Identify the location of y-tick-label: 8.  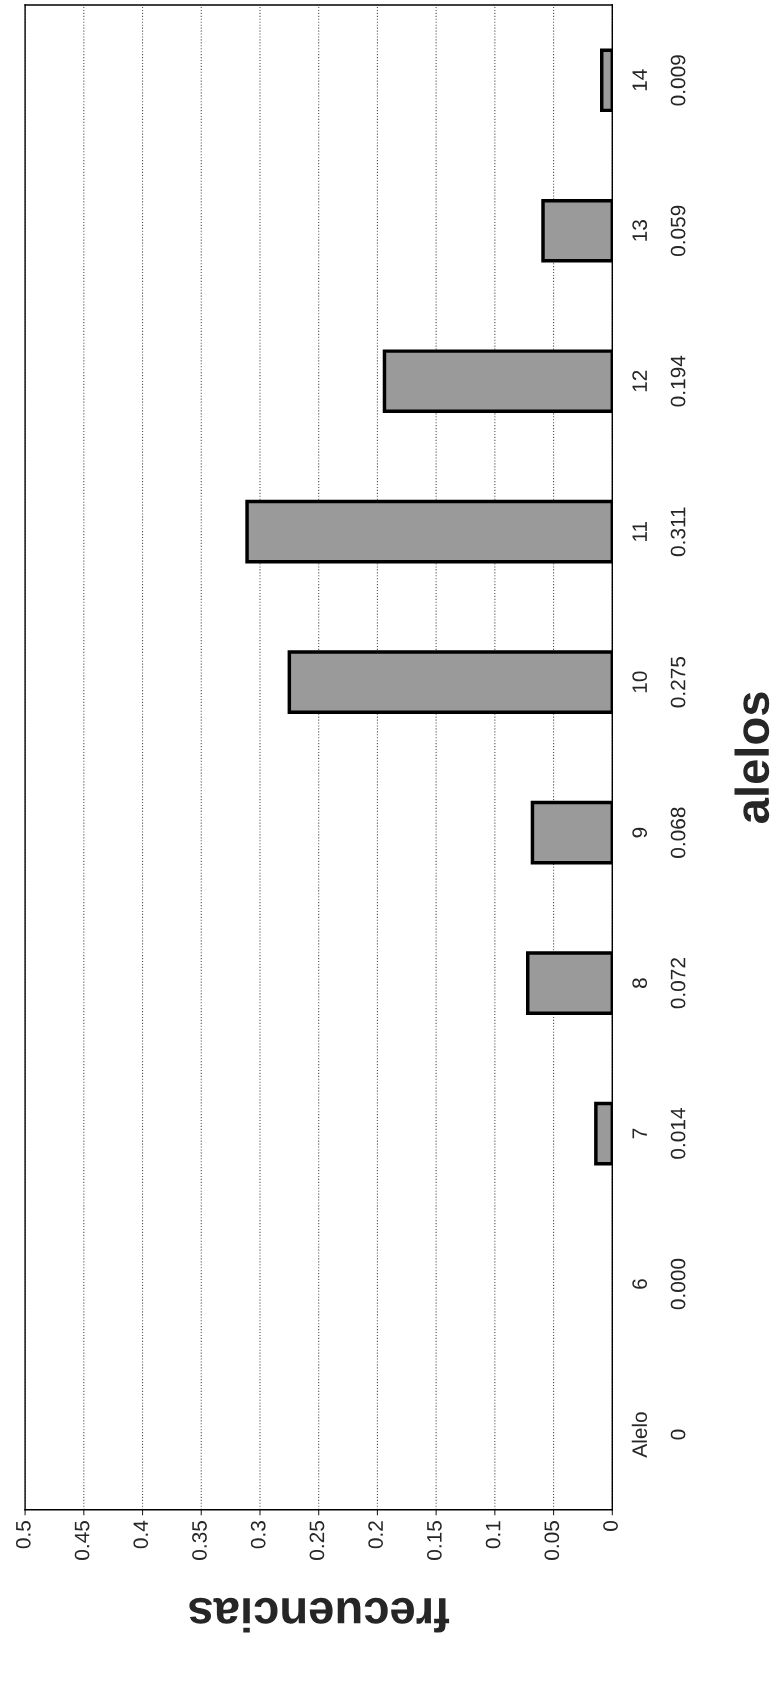
(640, 983).